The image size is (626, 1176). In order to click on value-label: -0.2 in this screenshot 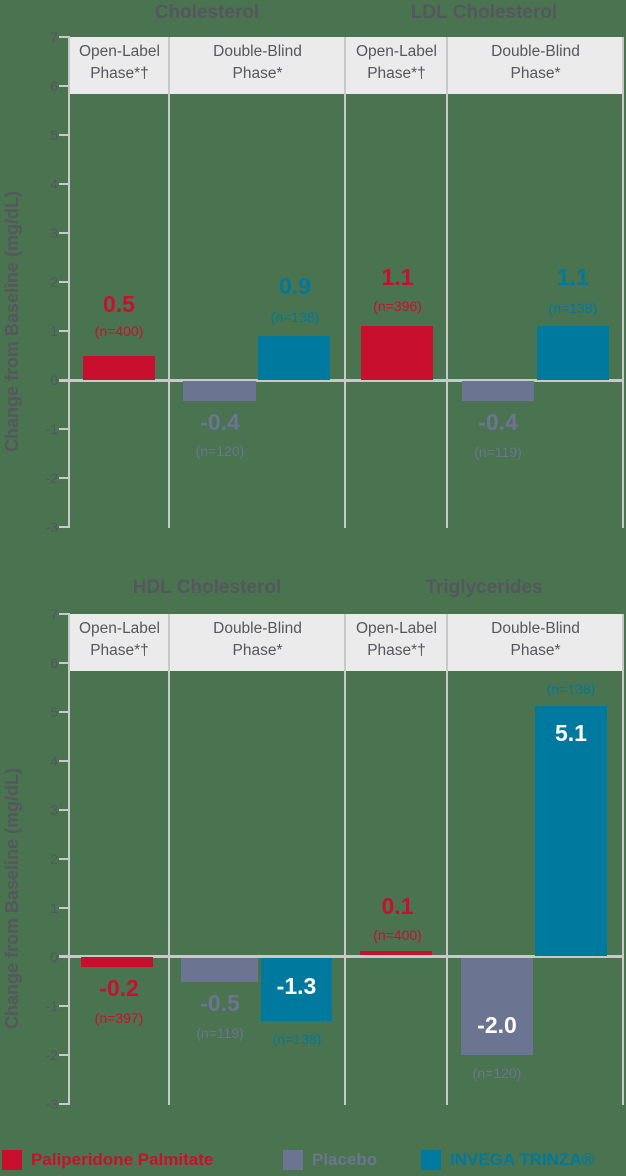, I will do `click(119, 988)`.